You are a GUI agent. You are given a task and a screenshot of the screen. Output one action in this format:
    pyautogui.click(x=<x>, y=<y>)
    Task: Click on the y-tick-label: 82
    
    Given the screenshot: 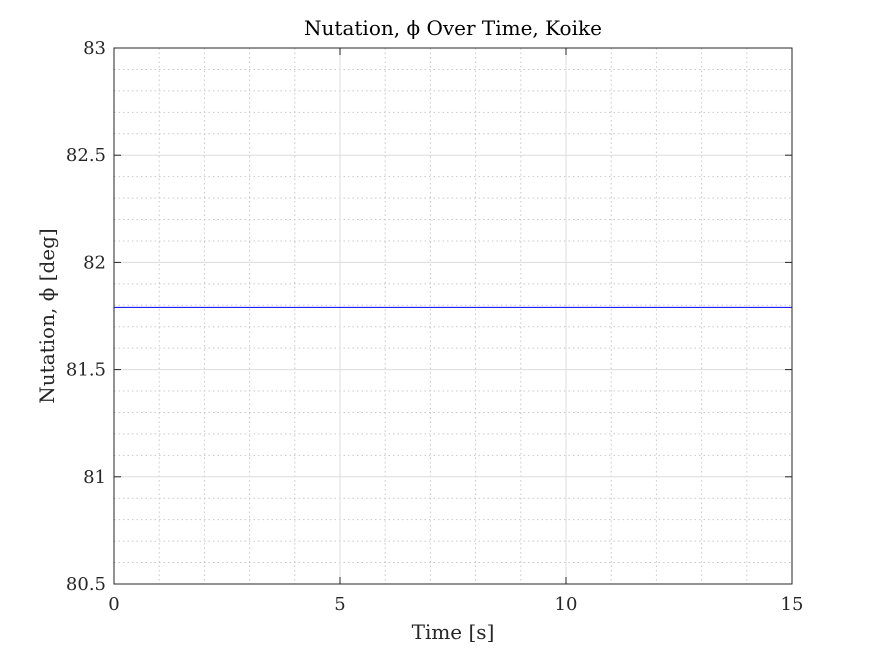 What is the action you would take?
    pyautogui.click(x=94, y=262)
    